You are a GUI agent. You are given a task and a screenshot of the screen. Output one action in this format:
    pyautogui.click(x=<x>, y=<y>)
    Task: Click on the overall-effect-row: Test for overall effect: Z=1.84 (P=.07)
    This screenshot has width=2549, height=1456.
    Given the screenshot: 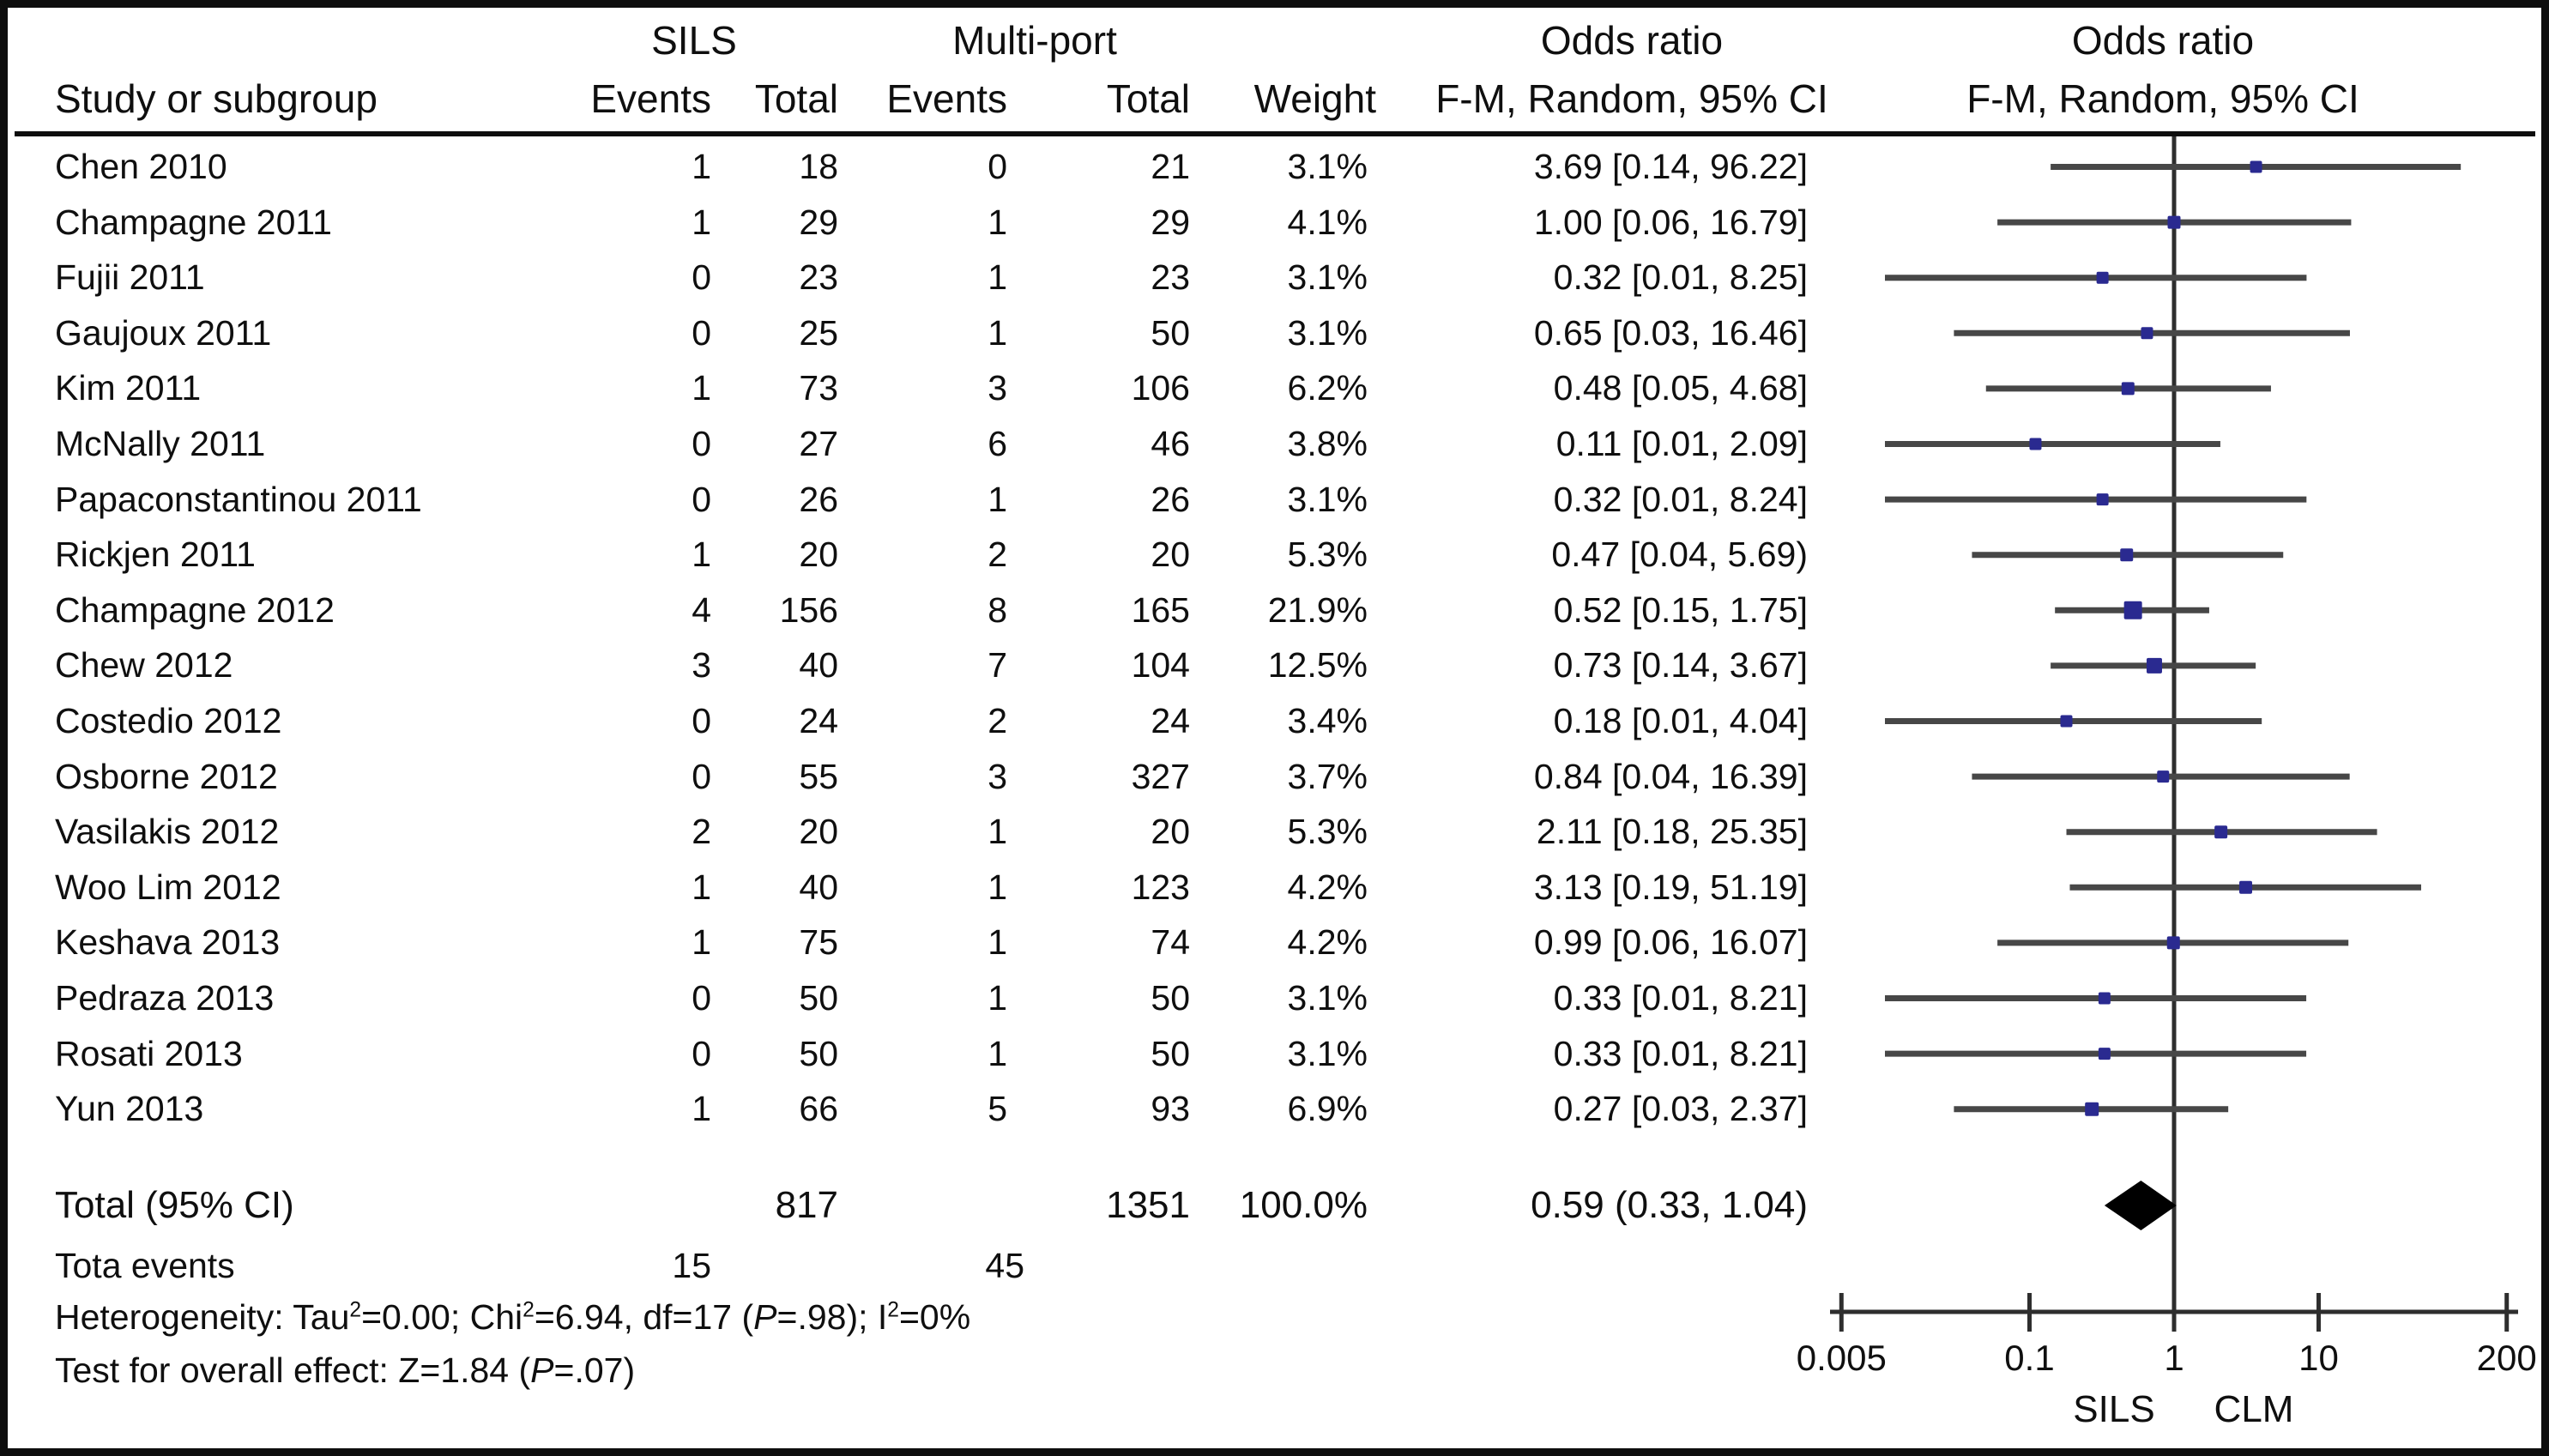 What is the action you would take?
    pyautogui.click(x=952, y=1370)
    